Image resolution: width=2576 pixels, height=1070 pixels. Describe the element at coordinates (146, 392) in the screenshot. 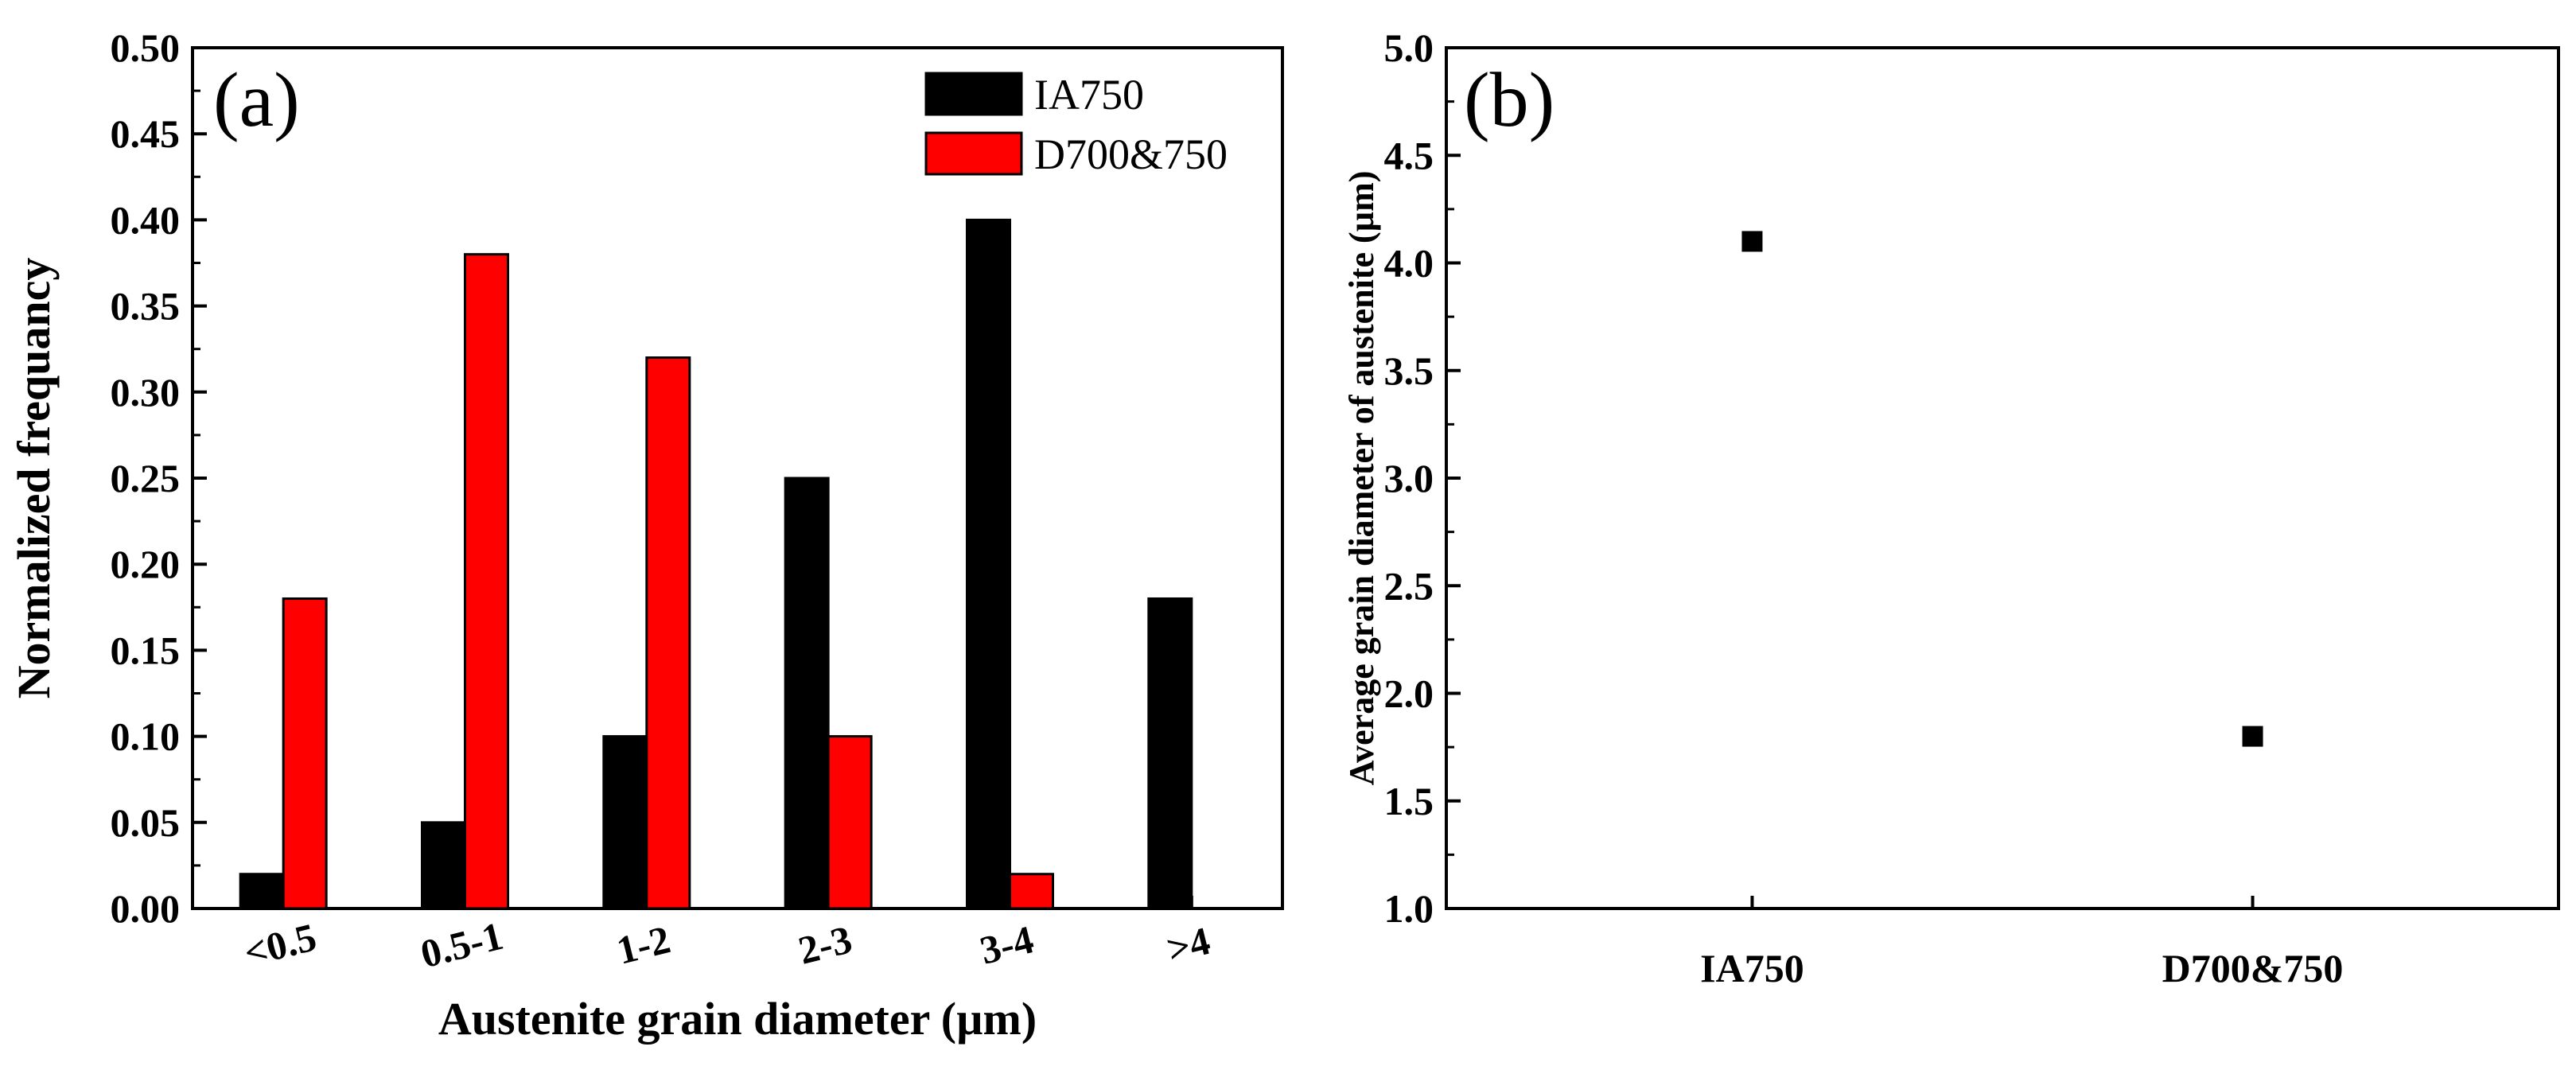

I see `y-tick-label-a: 0.30` at that location.